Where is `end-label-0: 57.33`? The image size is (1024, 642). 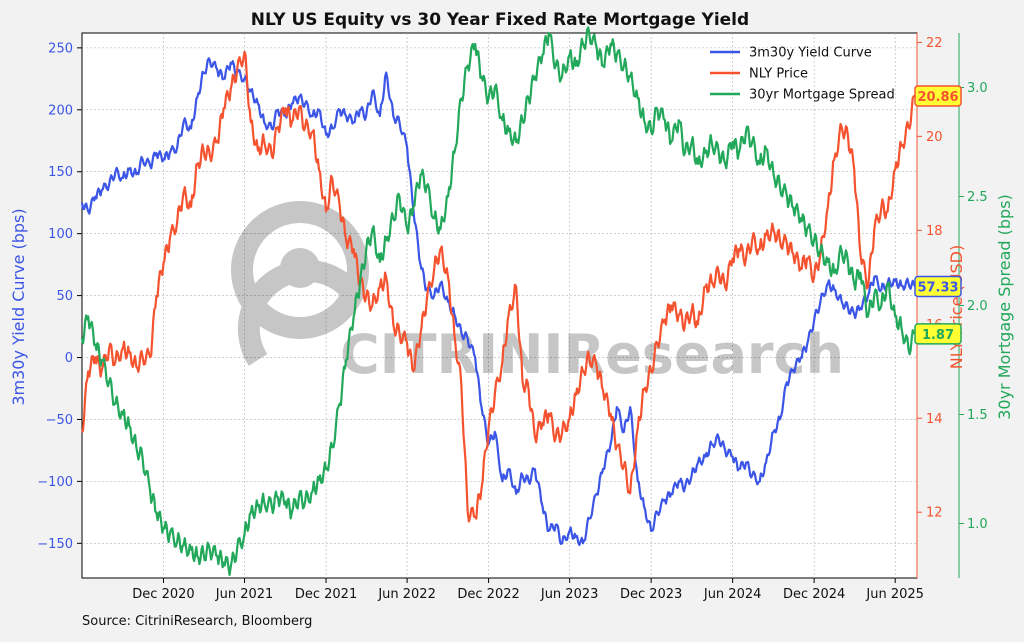
end-label-0: 57.33 is located at coordinates (938, 286).